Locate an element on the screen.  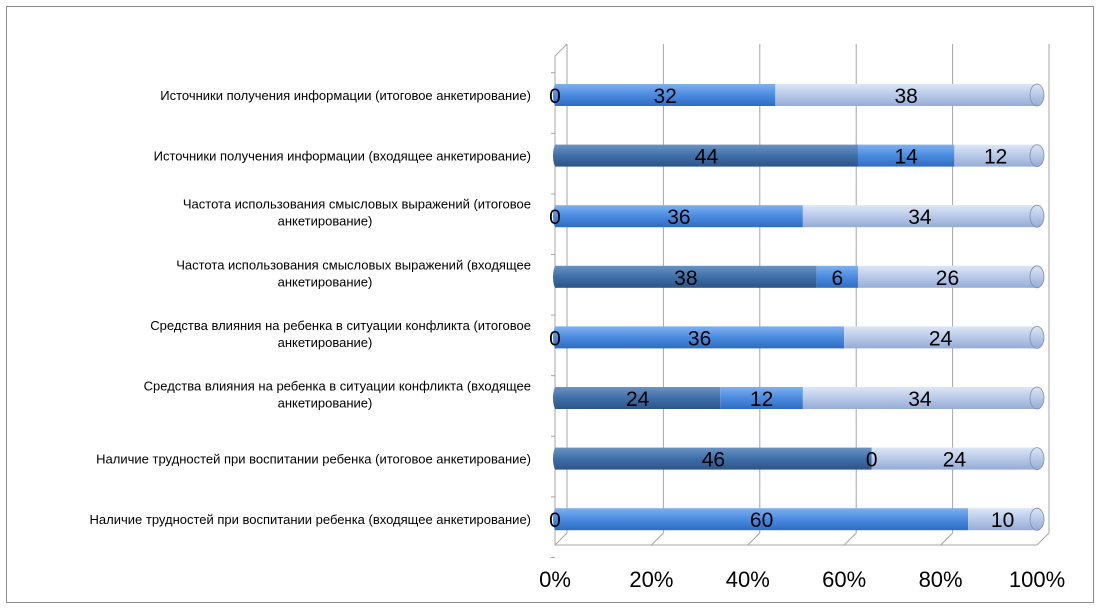
x-tick-label: 20% is located at coordinates (651, 579).